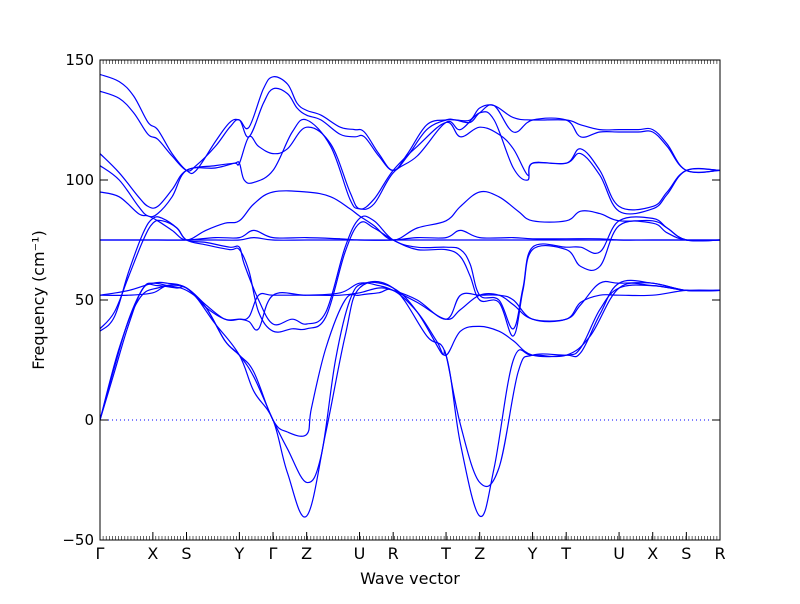 This screenshot has width=800, height=604. Describe the element at coordinates (78, 540) in the screenshot. I see `y-tick-label: −50` at that location.